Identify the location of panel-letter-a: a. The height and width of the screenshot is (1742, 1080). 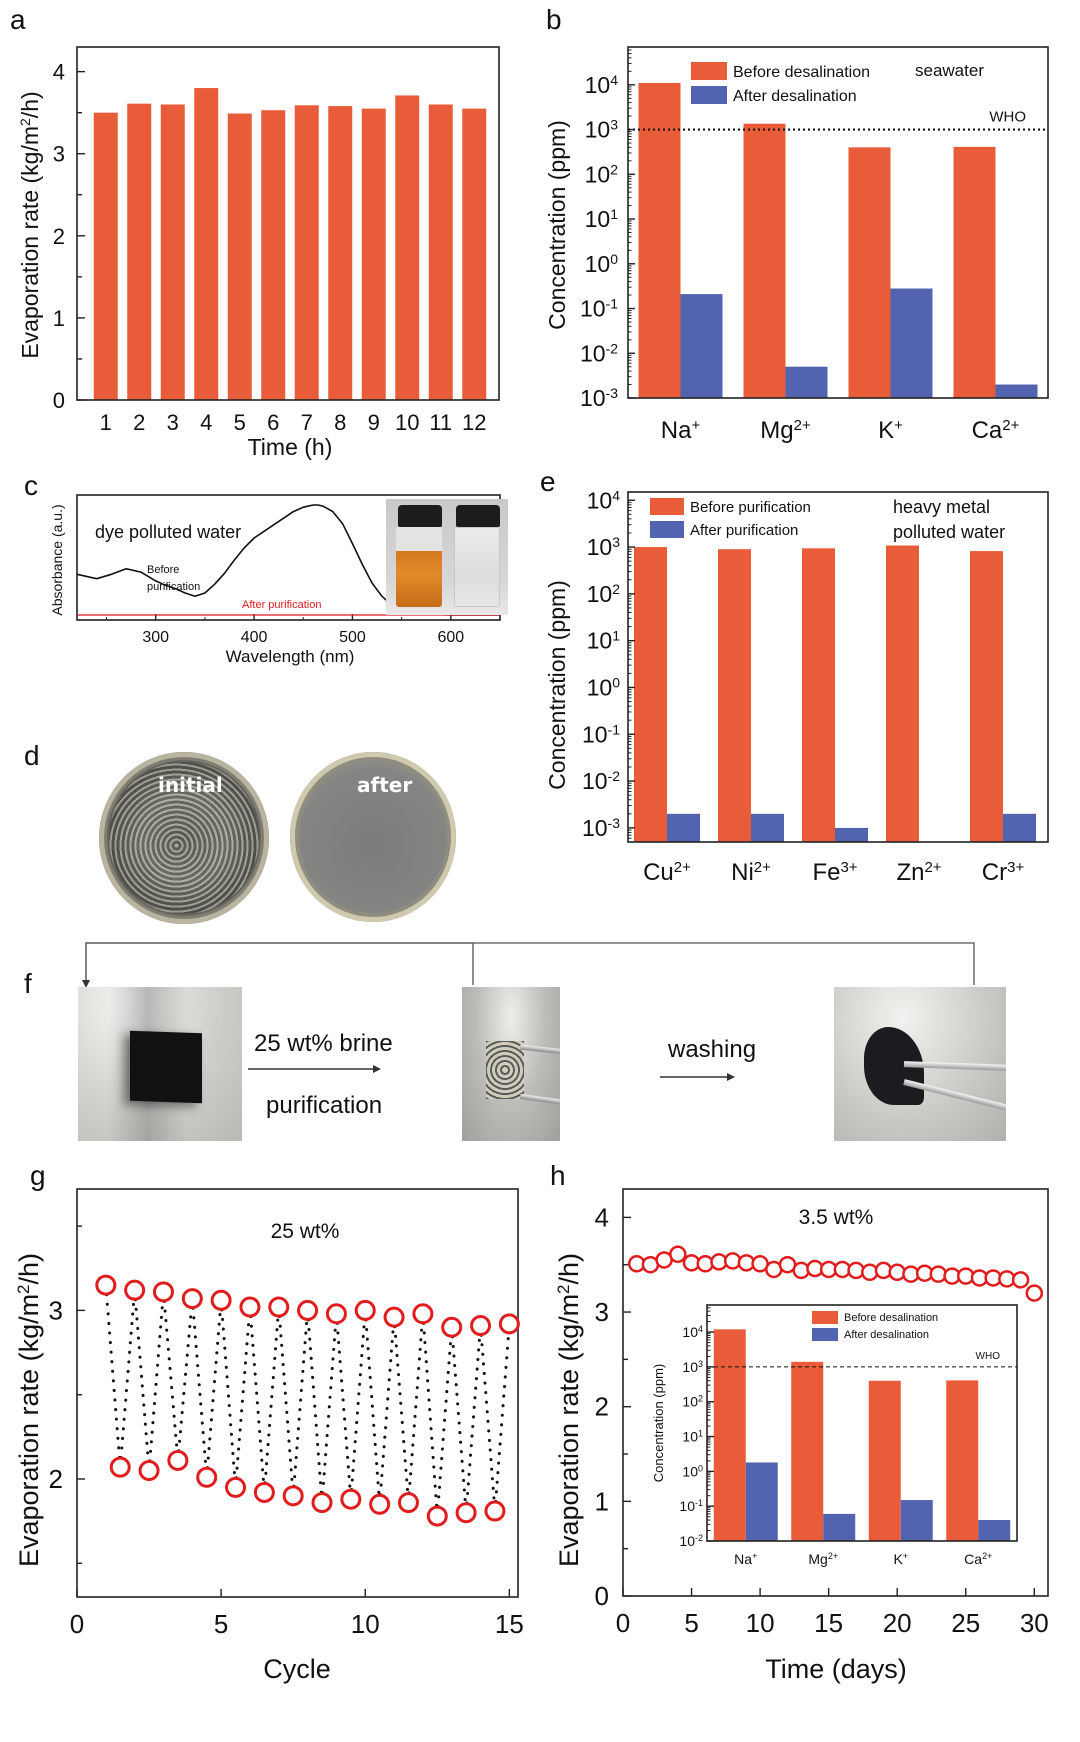
(18, 19).